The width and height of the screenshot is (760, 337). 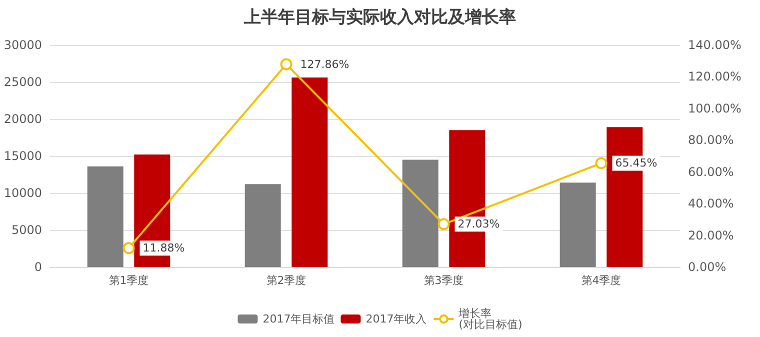 What do you see at coordinates (711, 171) in the screenshot?
I see `y2-tick-label: 60.00%` at bounding box center [711, 171].